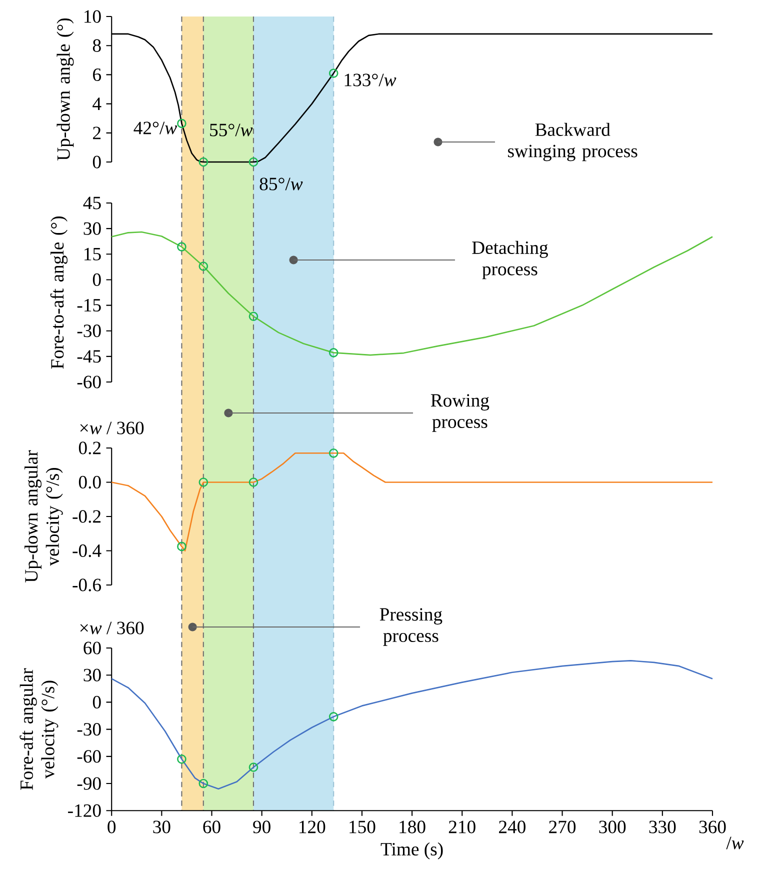  What do you see at coordinates (281, 184) in the screenshot?
I see `ref-line-label: 85°/w` at bounding box center [281, 184].